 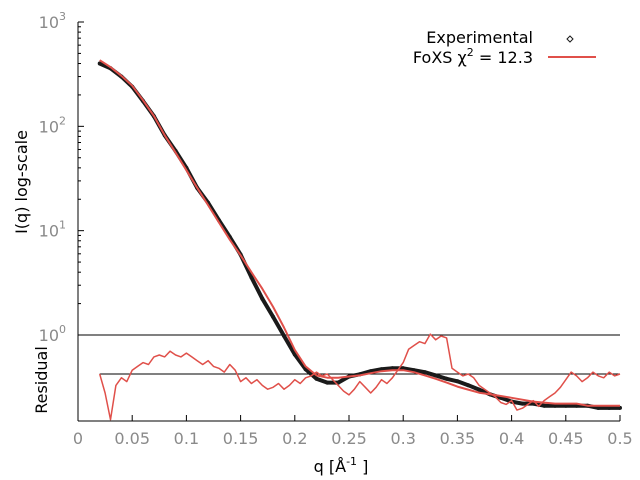 I want to click on x-tick-label: 0.15, so click(x=241, y=438).